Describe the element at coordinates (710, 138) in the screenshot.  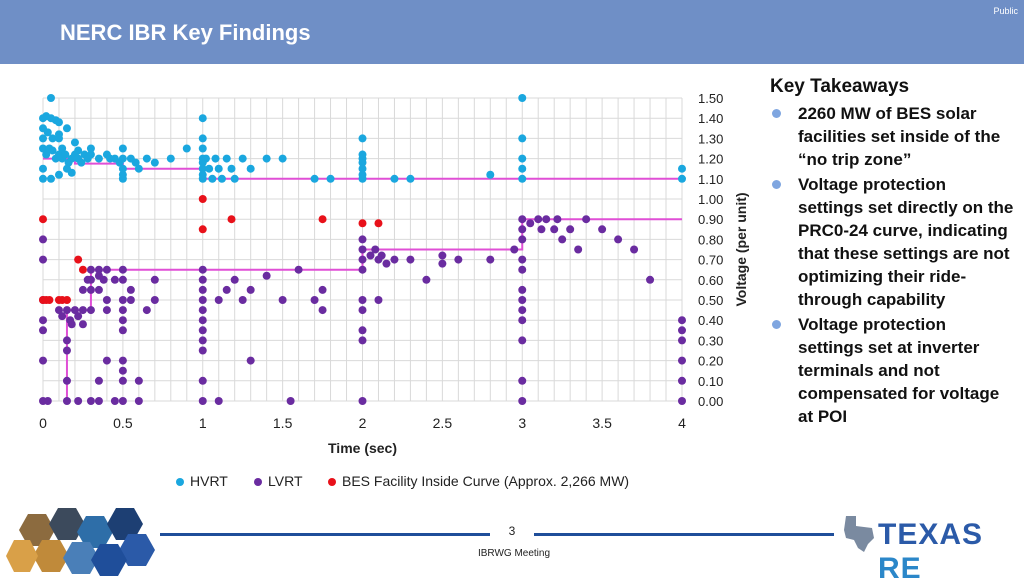
I see `y-tick-label: 1.30` at that location.